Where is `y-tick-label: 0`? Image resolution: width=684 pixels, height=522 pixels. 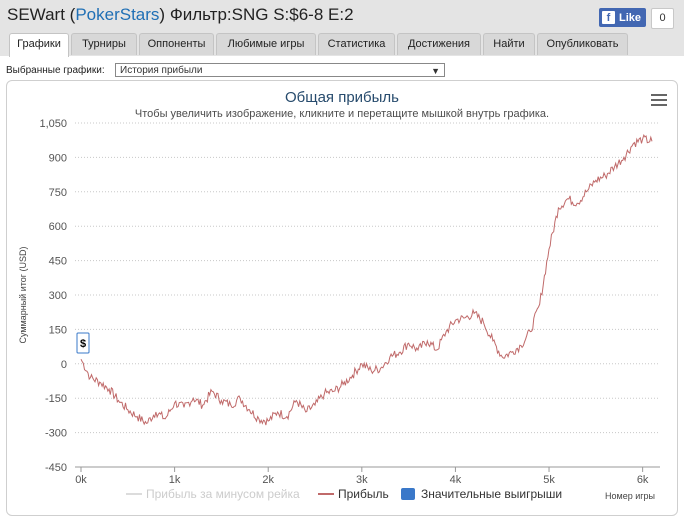
y-tick-label: 0 is located at coordinates (64, 365).